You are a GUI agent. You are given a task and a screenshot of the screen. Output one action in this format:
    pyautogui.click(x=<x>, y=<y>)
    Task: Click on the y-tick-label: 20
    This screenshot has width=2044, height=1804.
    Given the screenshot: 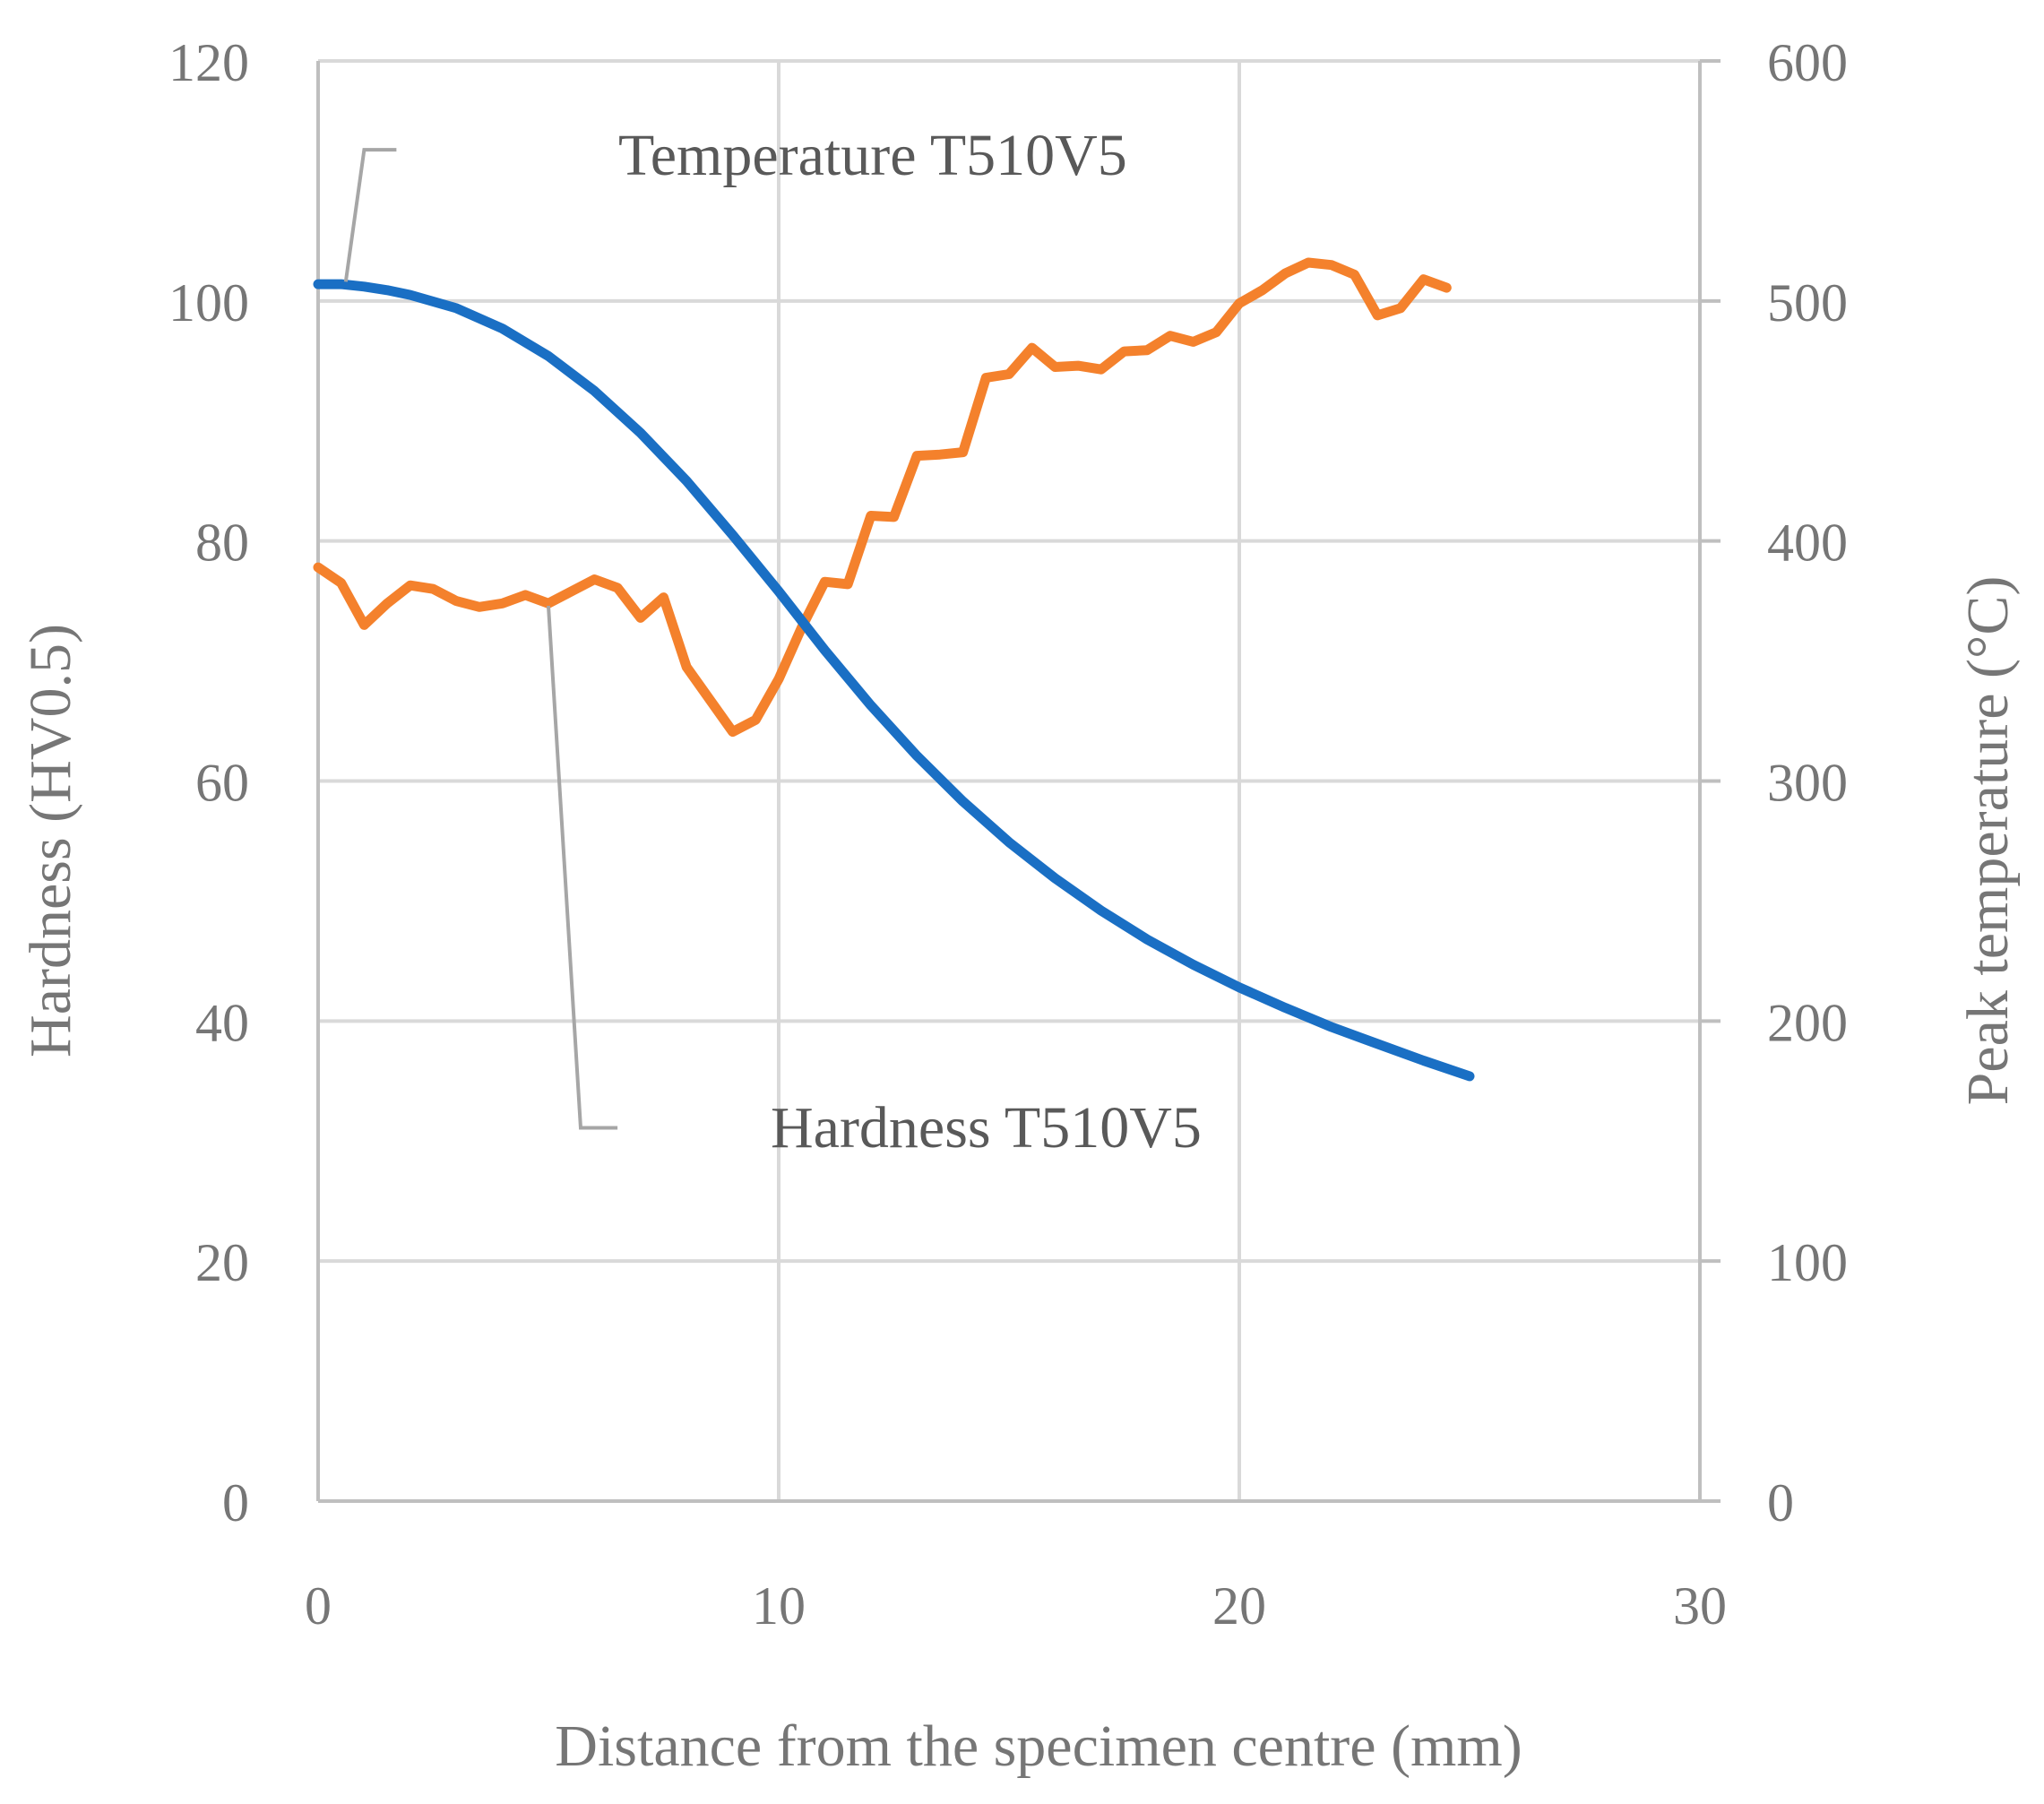 What is the action you would take?
    pyautogui.click(x=222, y=1262)
    